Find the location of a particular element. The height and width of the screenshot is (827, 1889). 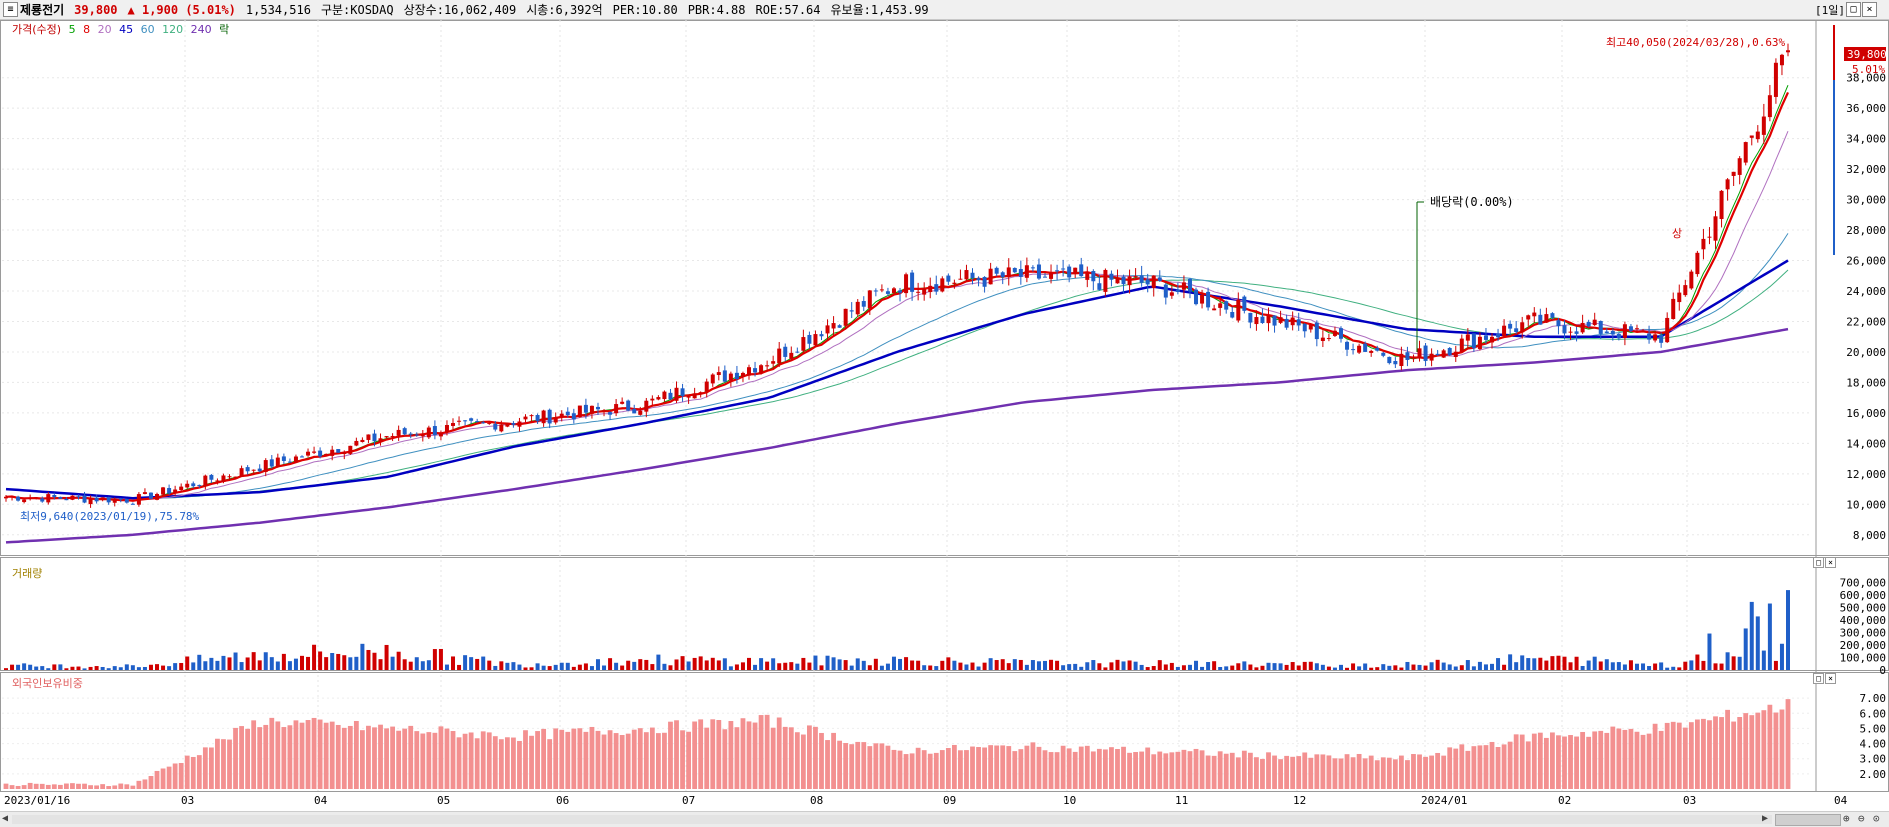

stock-name: 제룡전기 is located at coordinates (42, 10).